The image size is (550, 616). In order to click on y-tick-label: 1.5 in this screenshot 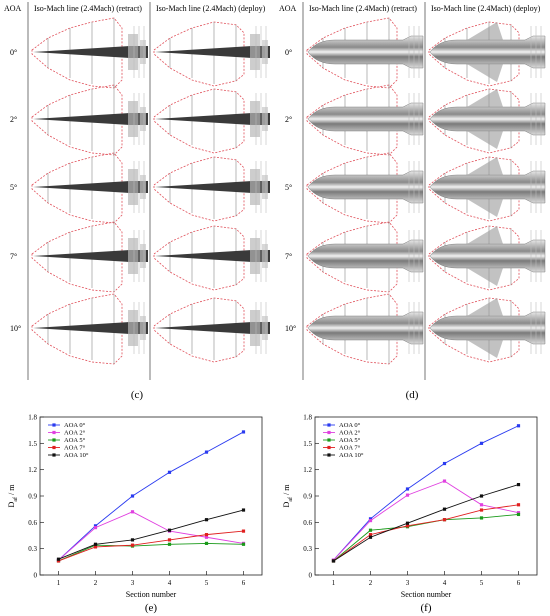, I will do `click(32, 444)`.